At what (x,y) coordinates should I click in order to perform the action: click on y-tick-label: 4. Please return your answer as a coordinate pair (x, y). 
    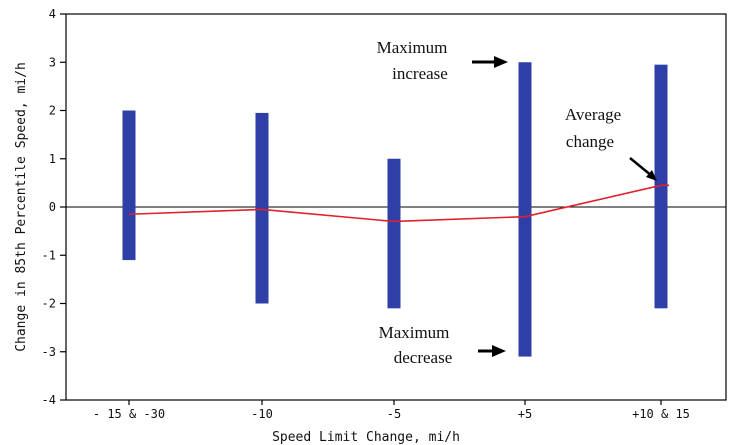
    Looking at the image, I should click on (52, 14).